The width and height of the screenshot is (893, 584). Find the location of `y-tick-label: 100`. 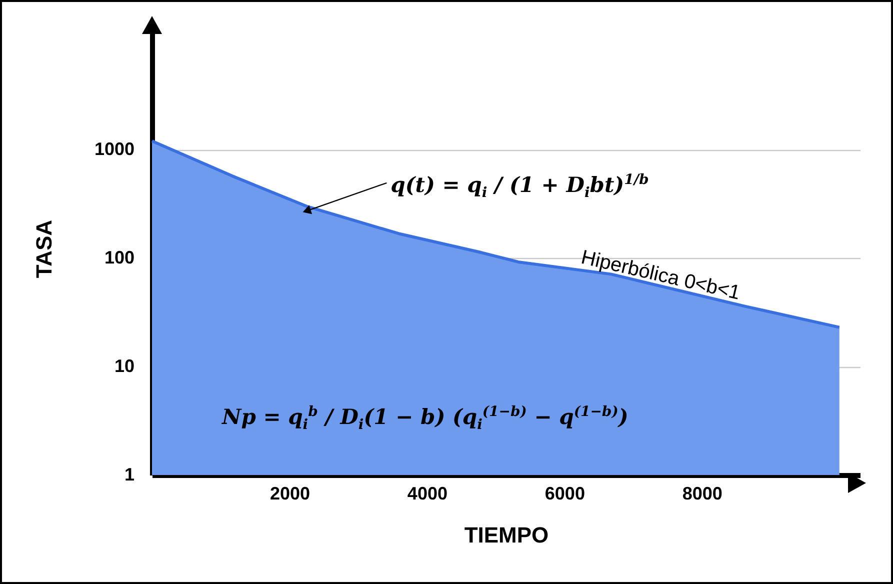

y-tick-label: 100 is located at coordinates (119, 258).